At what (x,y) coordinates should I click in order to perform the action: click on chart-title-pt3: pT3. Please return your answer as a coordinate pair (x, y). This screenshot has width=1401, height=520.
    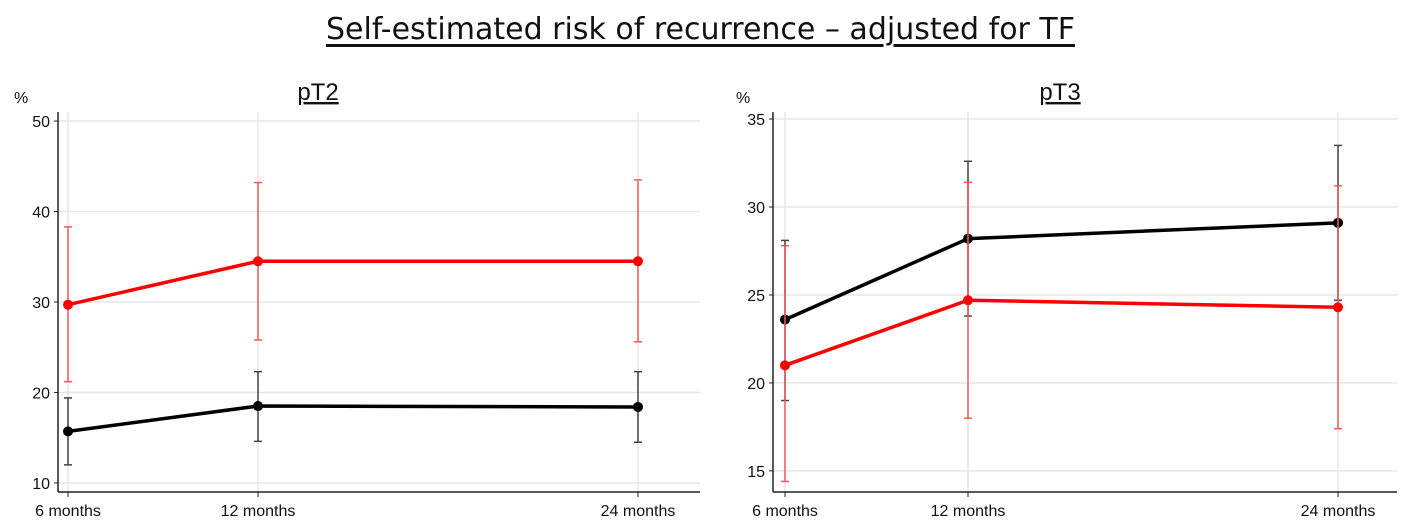
    Looking at the image, I should click on (1059, 92).